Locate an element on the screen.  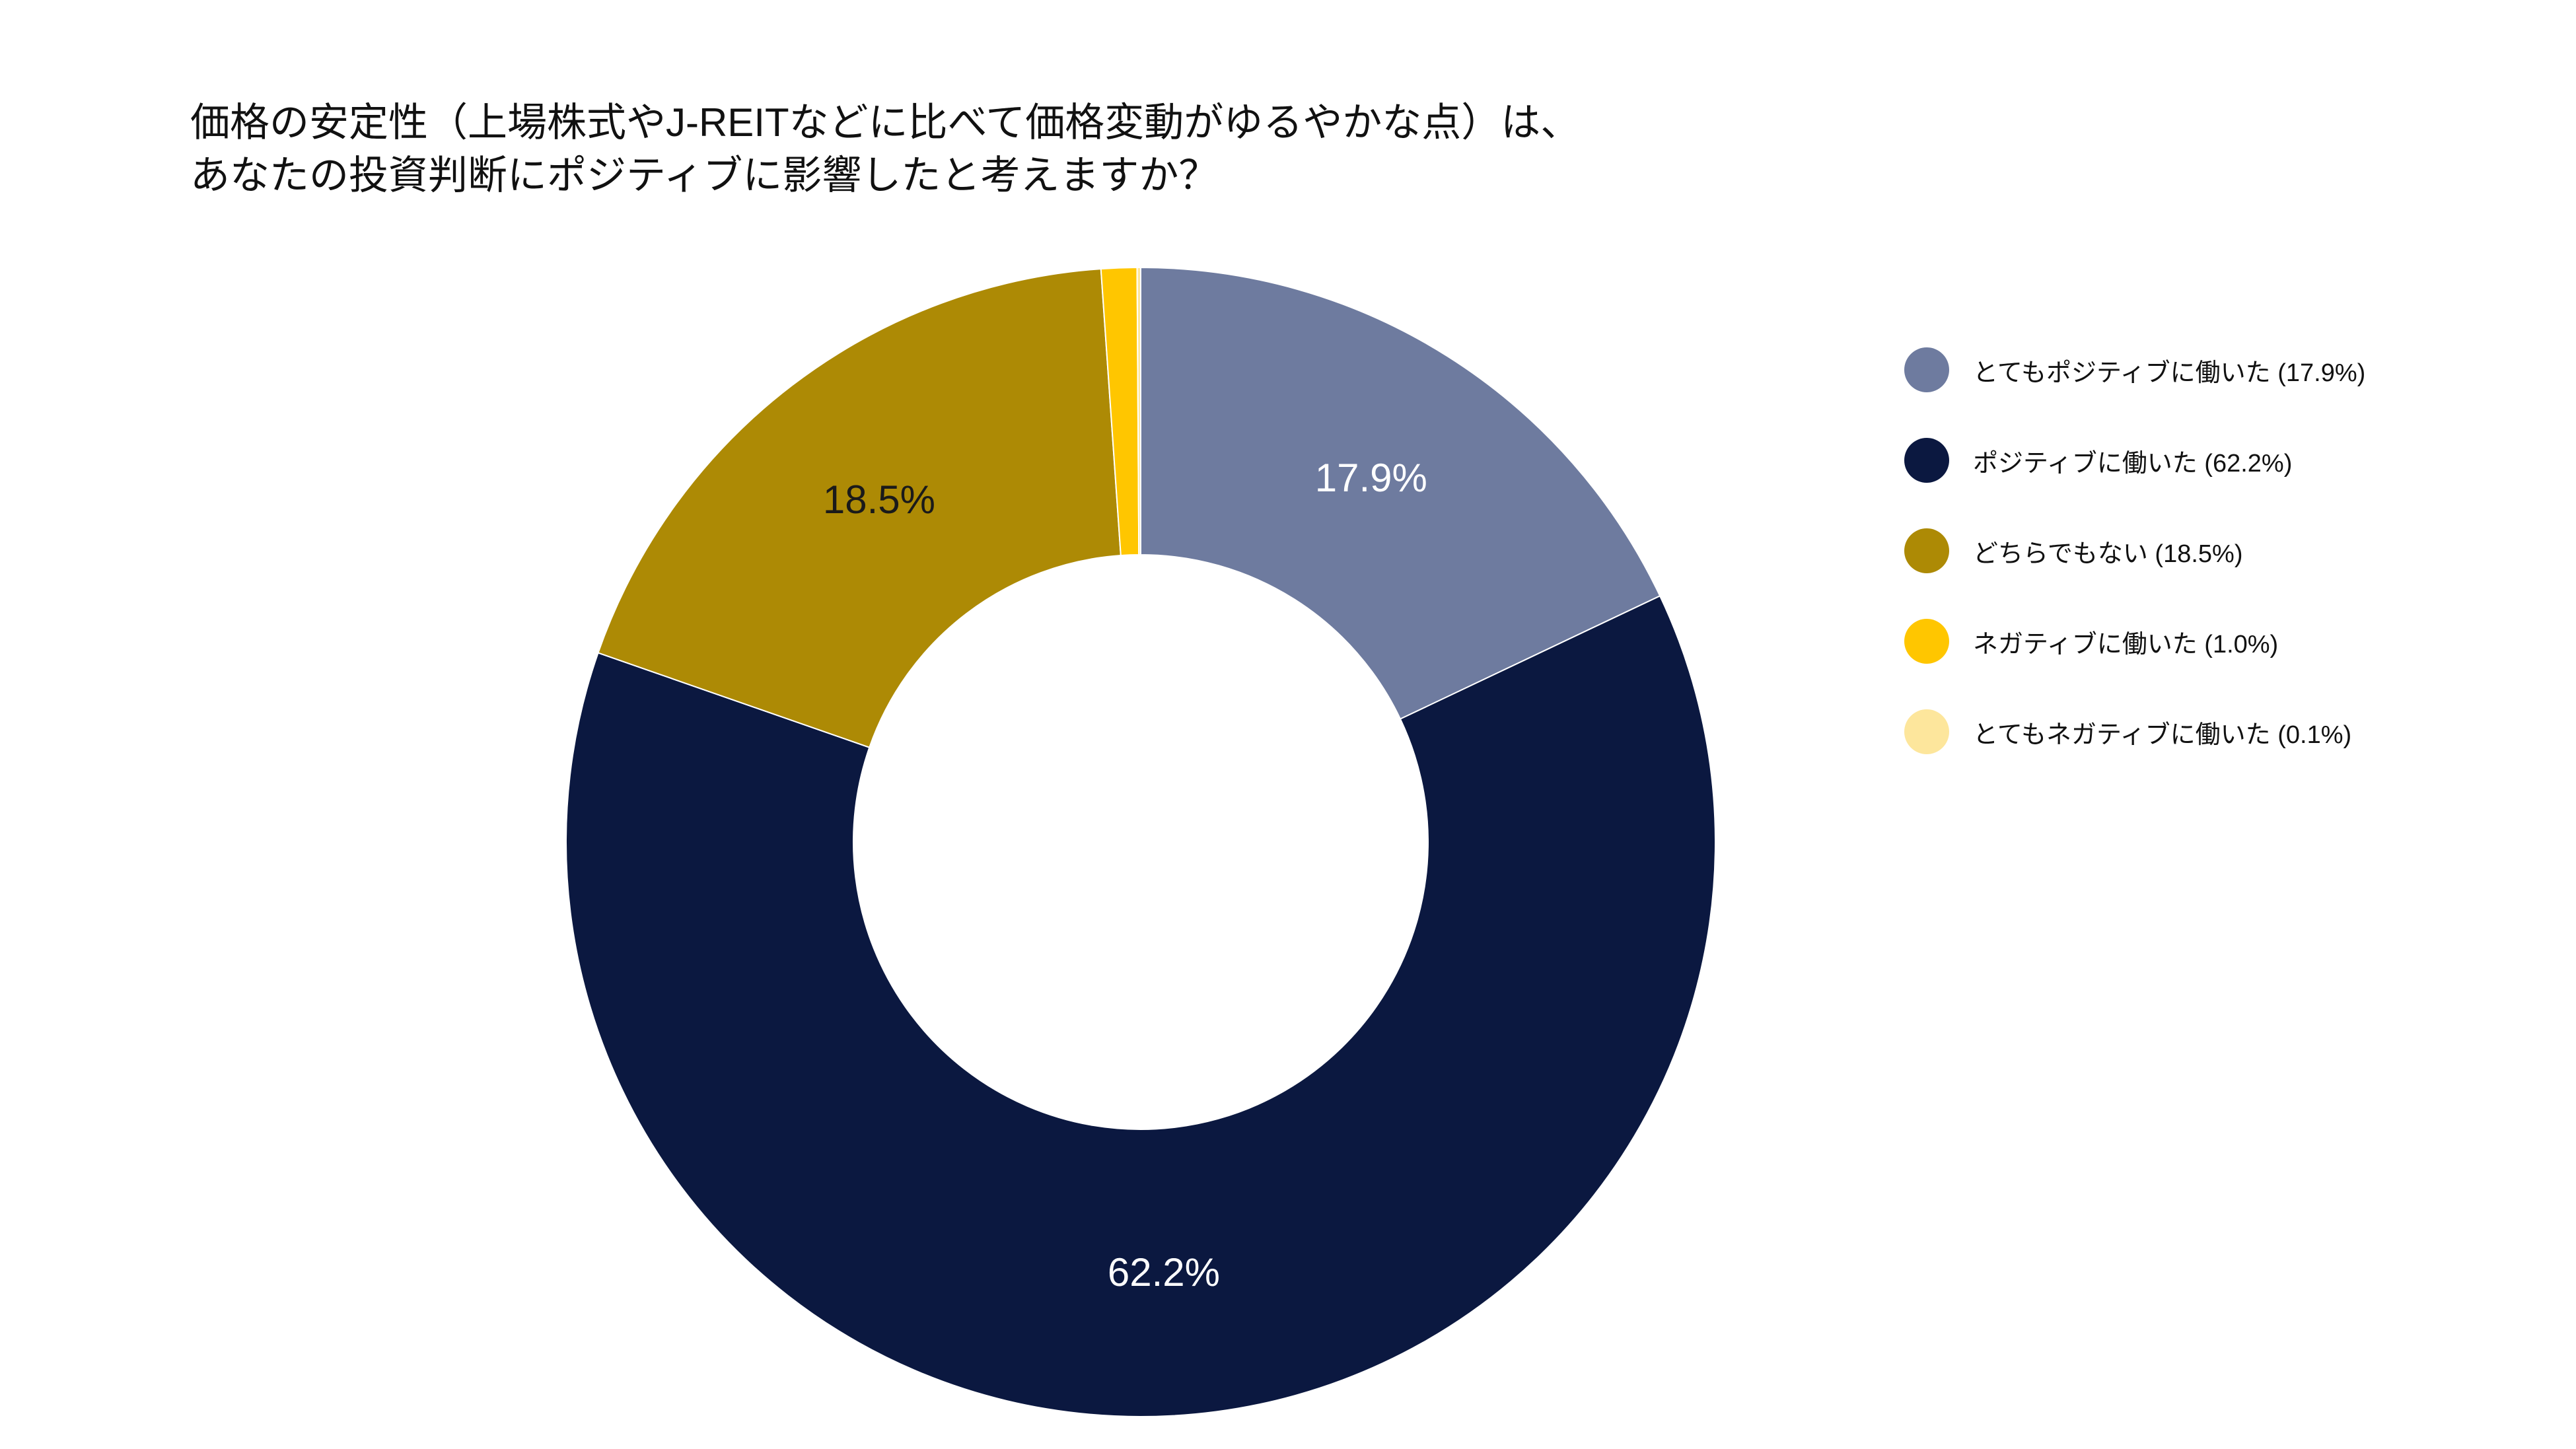
legend-category: ネガティブに働いた is located at coordinates (2085, 644).